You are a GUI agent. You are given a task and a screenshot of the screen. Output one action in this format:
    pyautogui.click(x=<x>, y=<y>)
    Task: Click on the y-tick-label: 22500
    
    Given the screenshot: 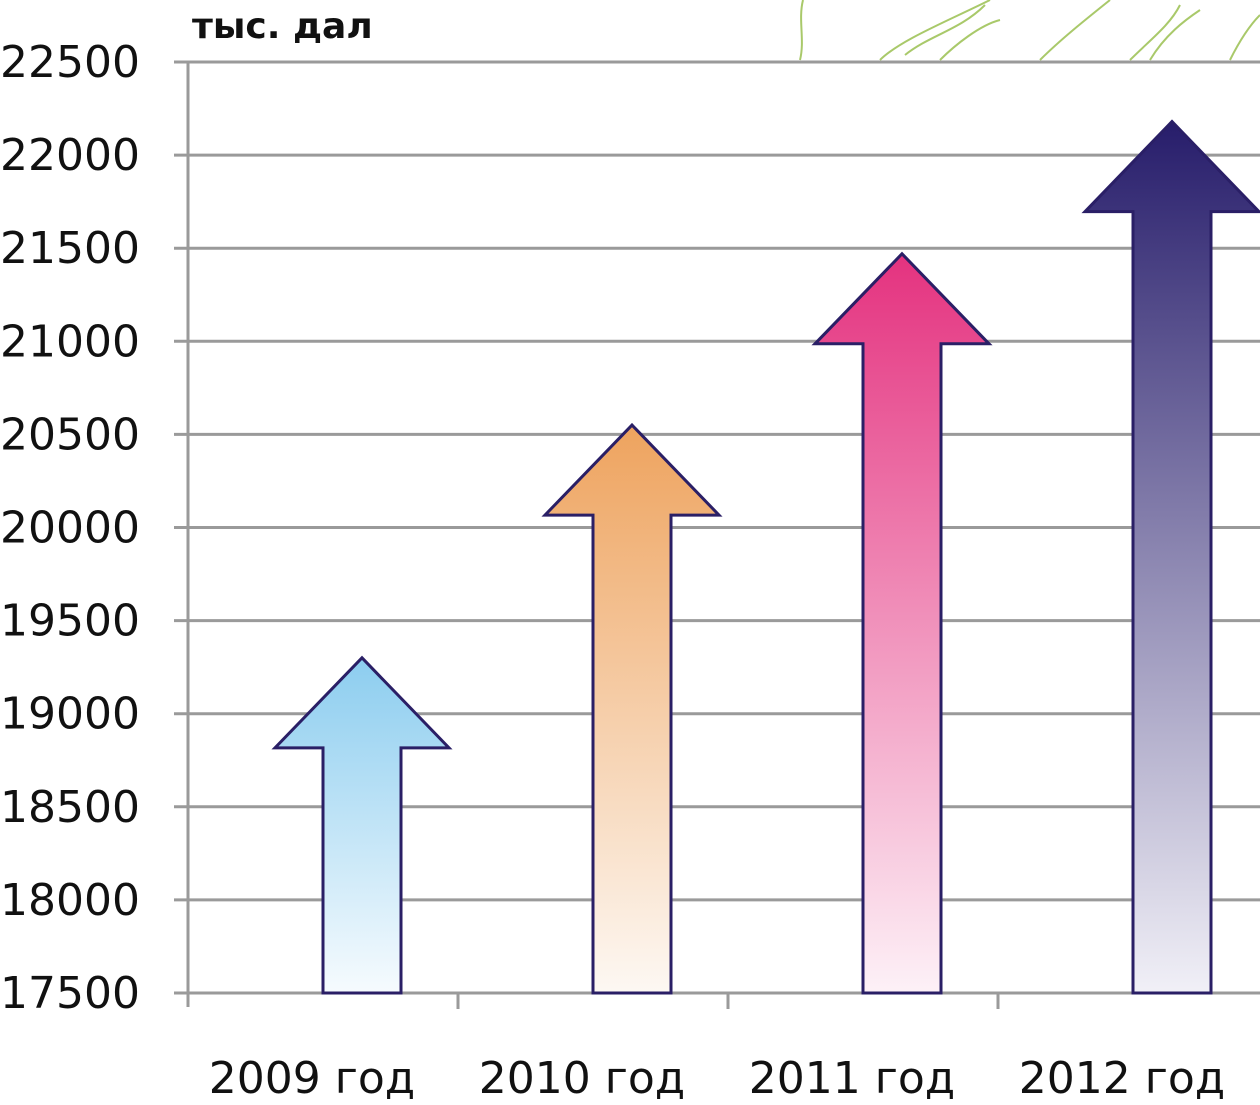 What is the action you would take?
    pyautogui.click(x=70, y=62)
    